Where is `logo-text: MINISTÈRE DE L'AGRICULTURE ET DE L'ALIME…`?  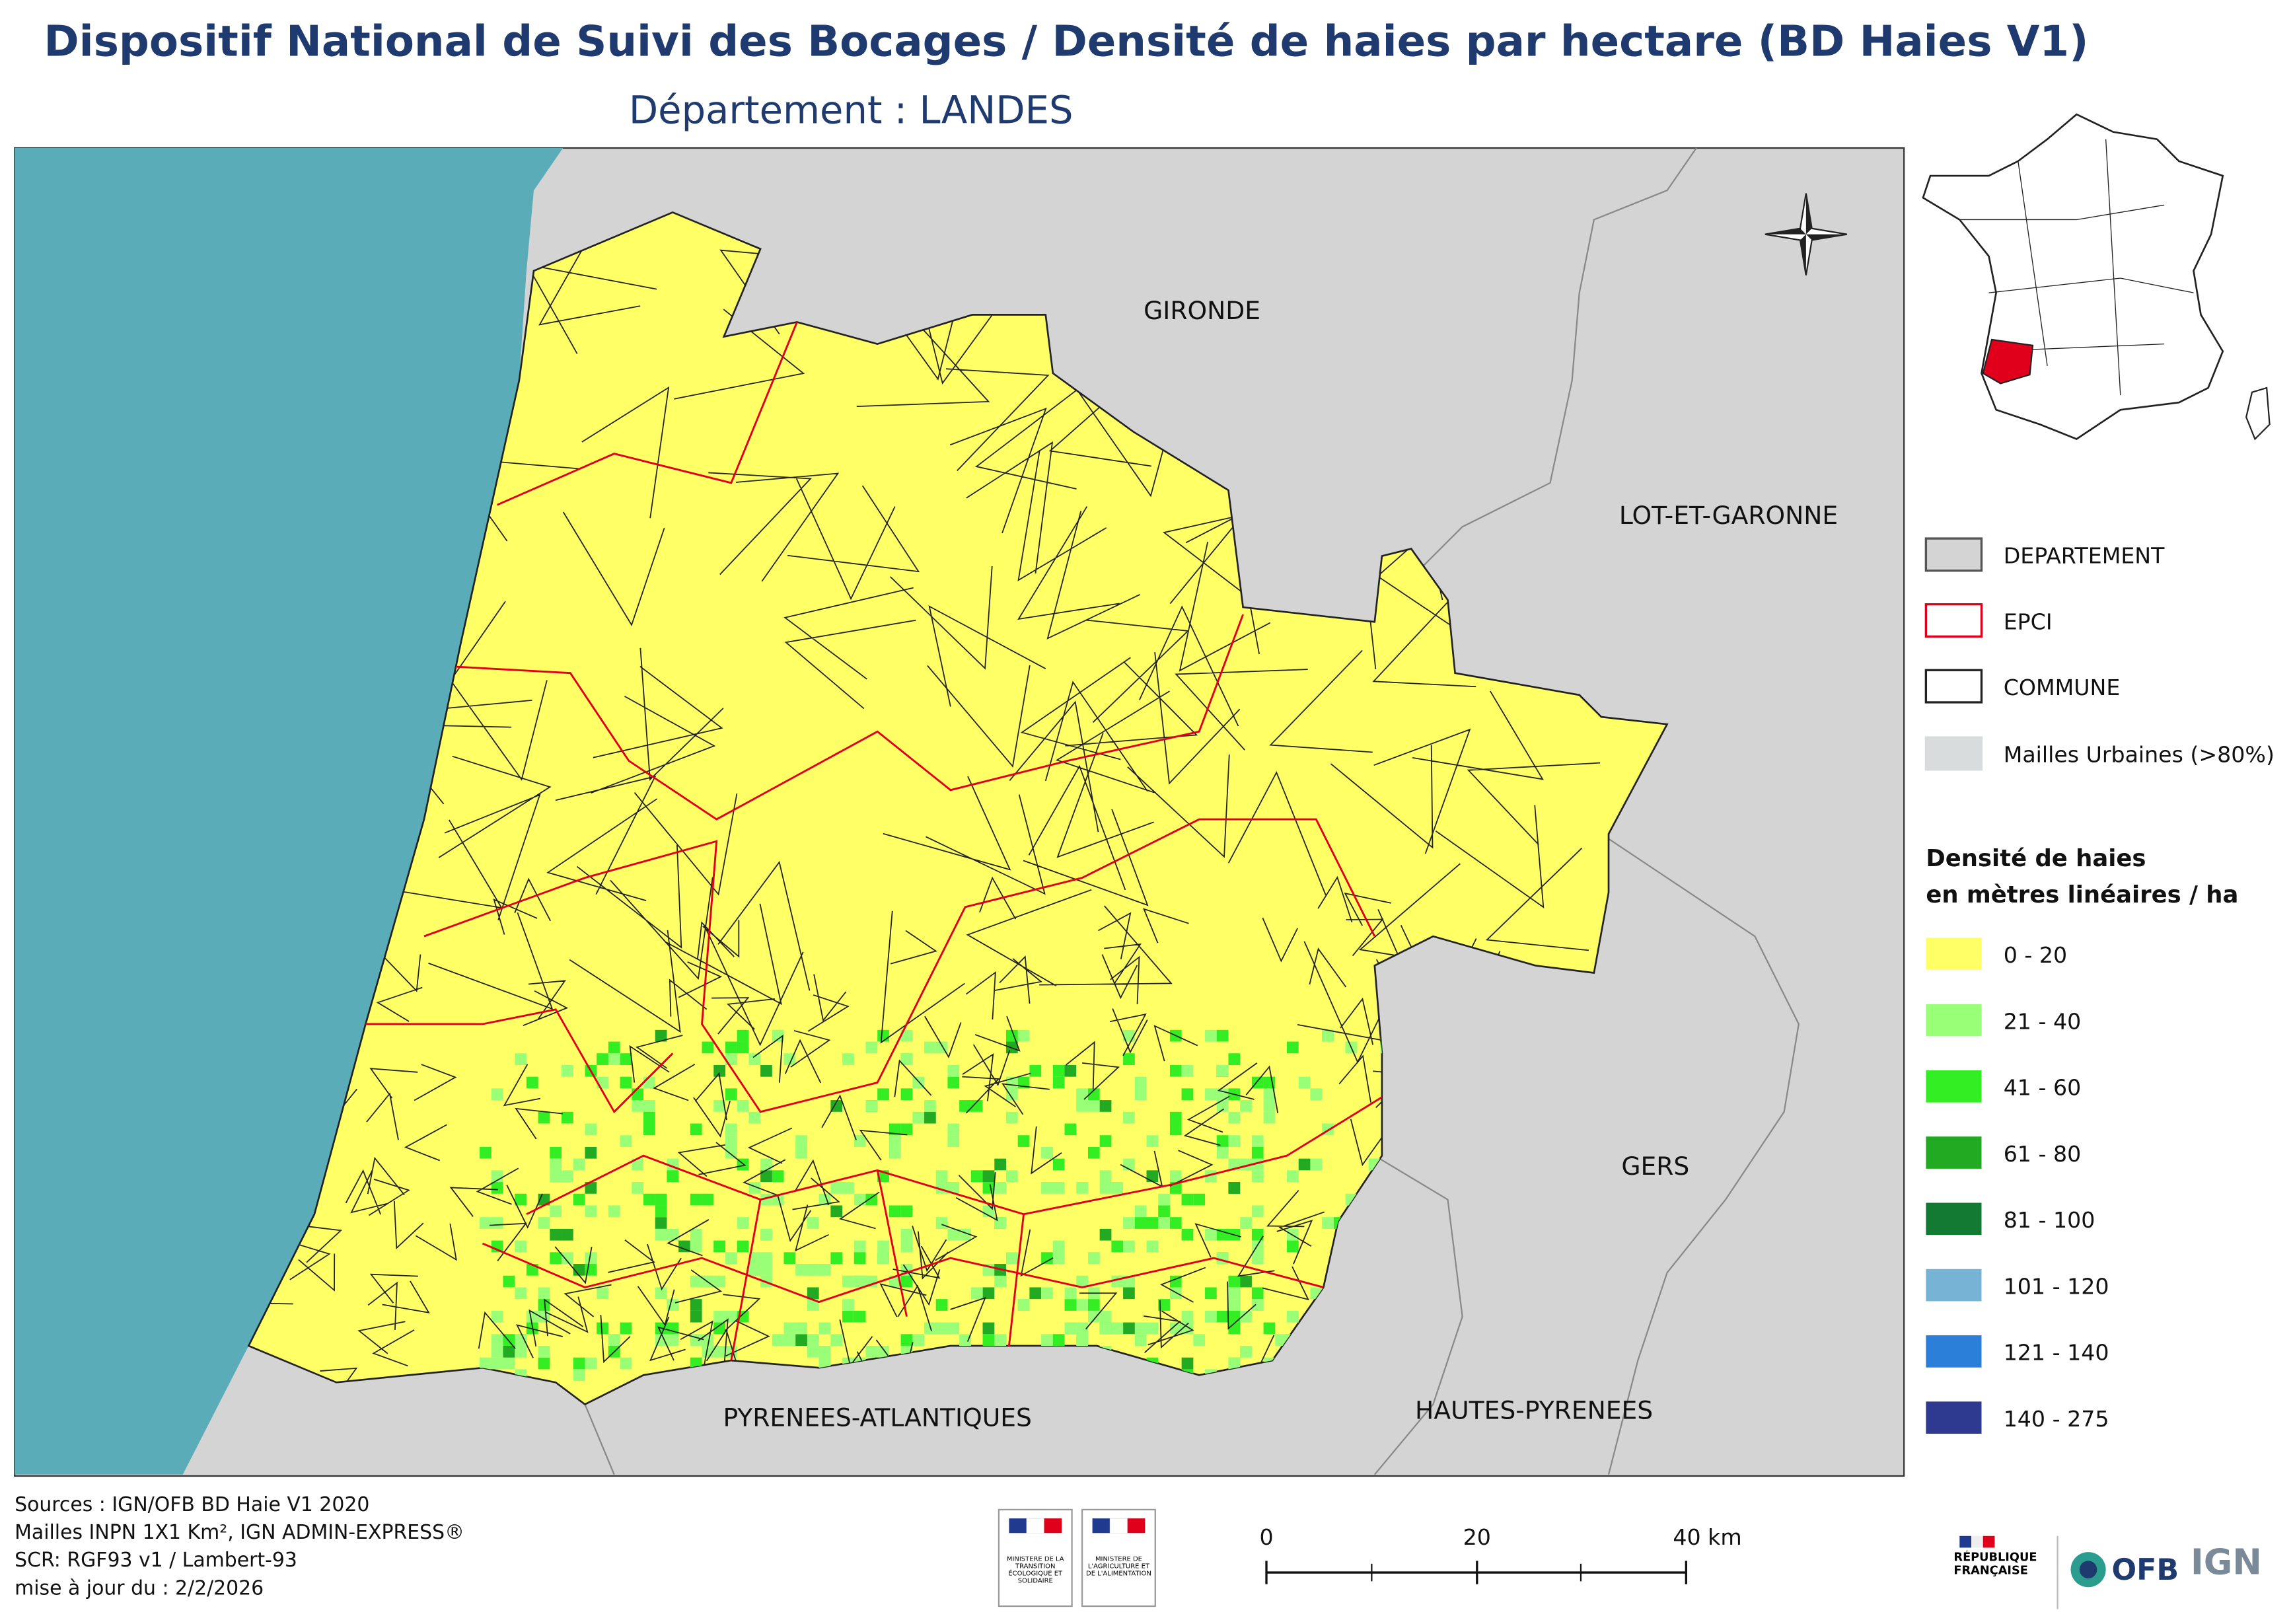
logo-text: MINISTÈRE DE L'AGRICULTURE ET DE L'ALIME… is located at coordinates (1118, 1567).